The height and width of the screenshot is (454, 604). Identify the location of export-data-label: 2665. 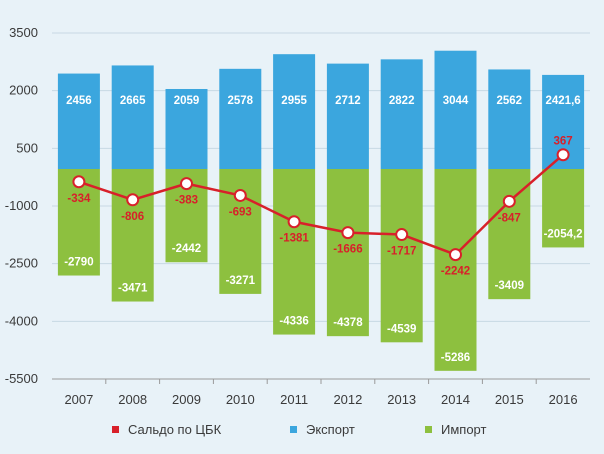
(133, 101).